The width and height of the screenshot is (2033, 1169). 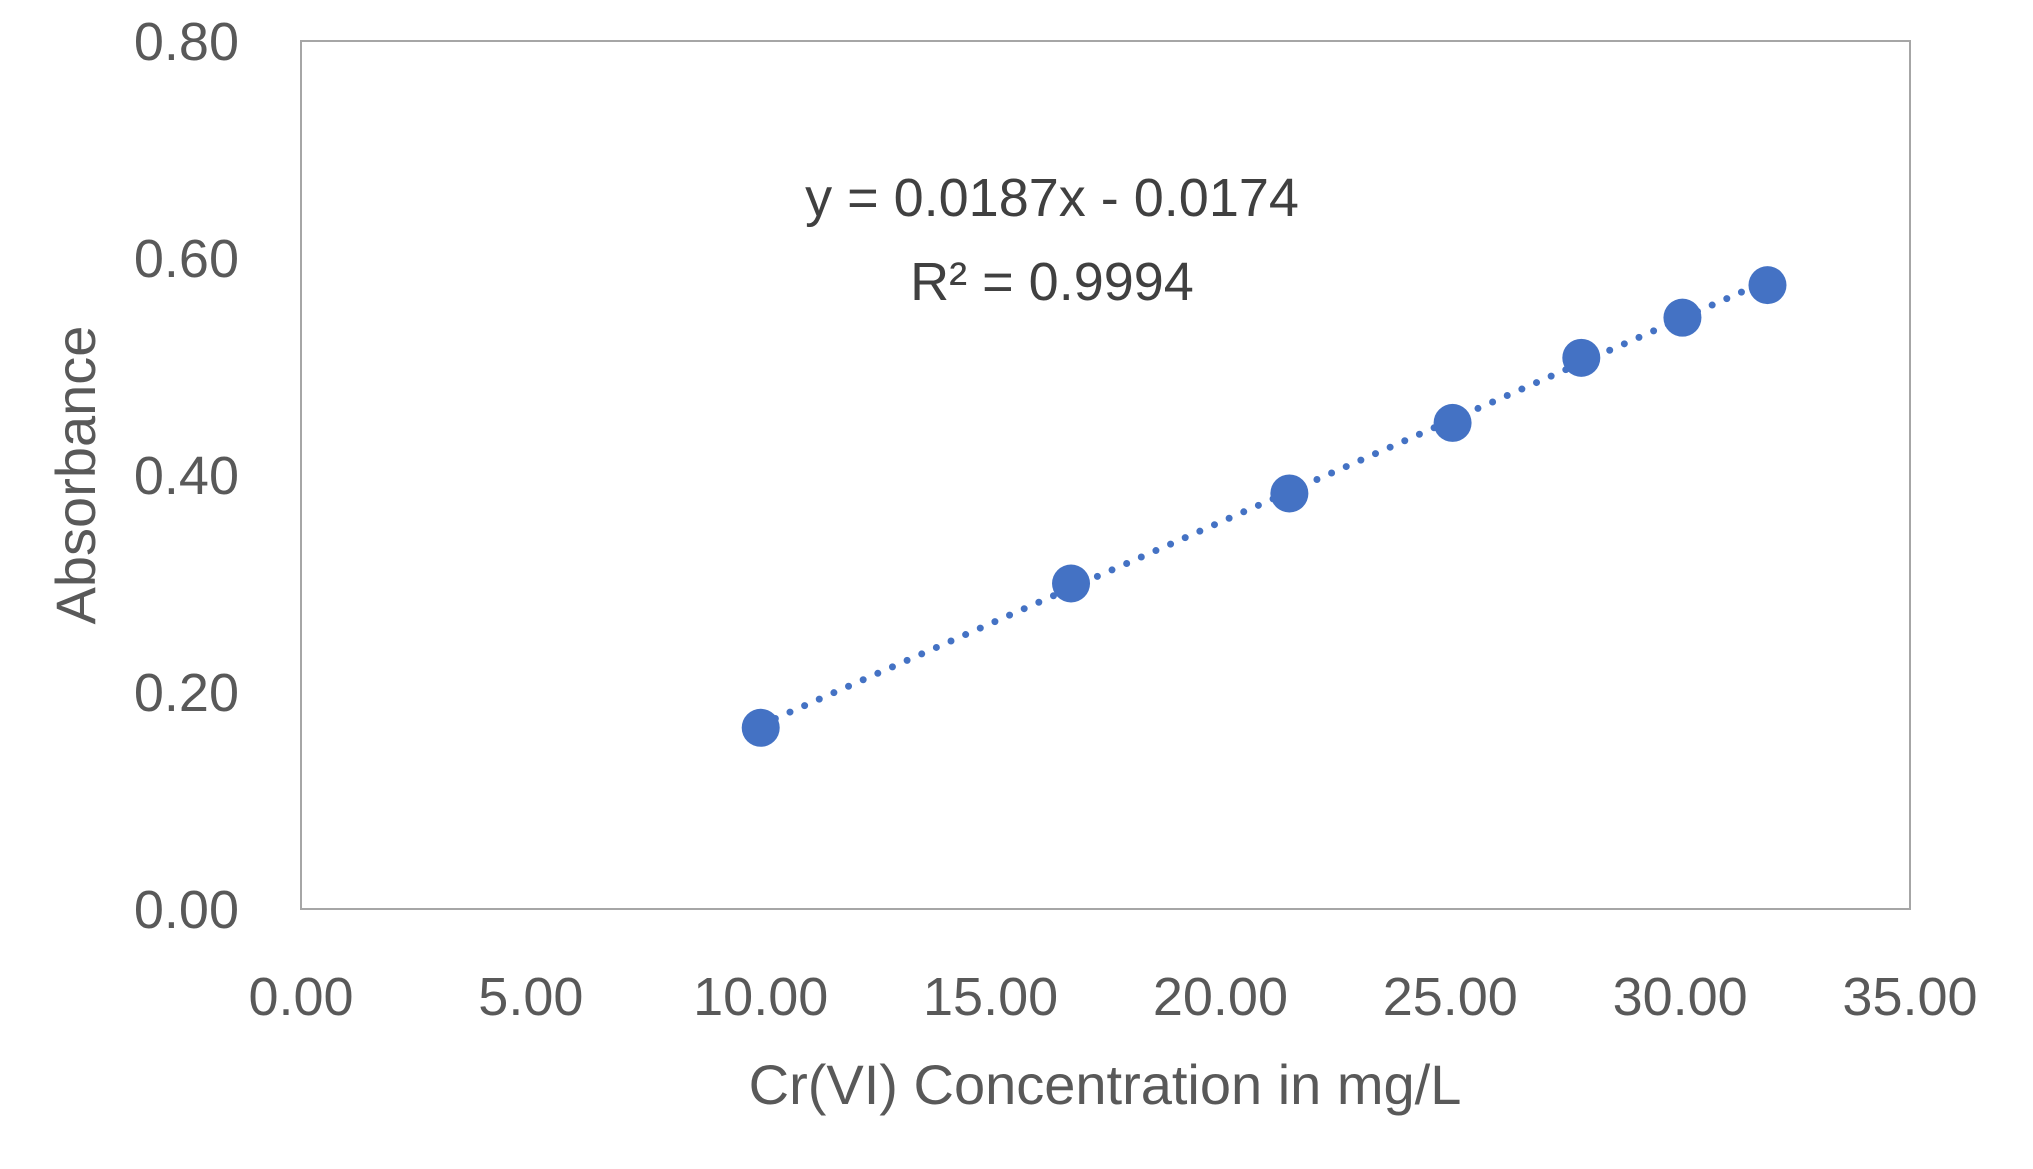 I want to click on x-tick-label: 25.00, so click(x=1450, y=997).